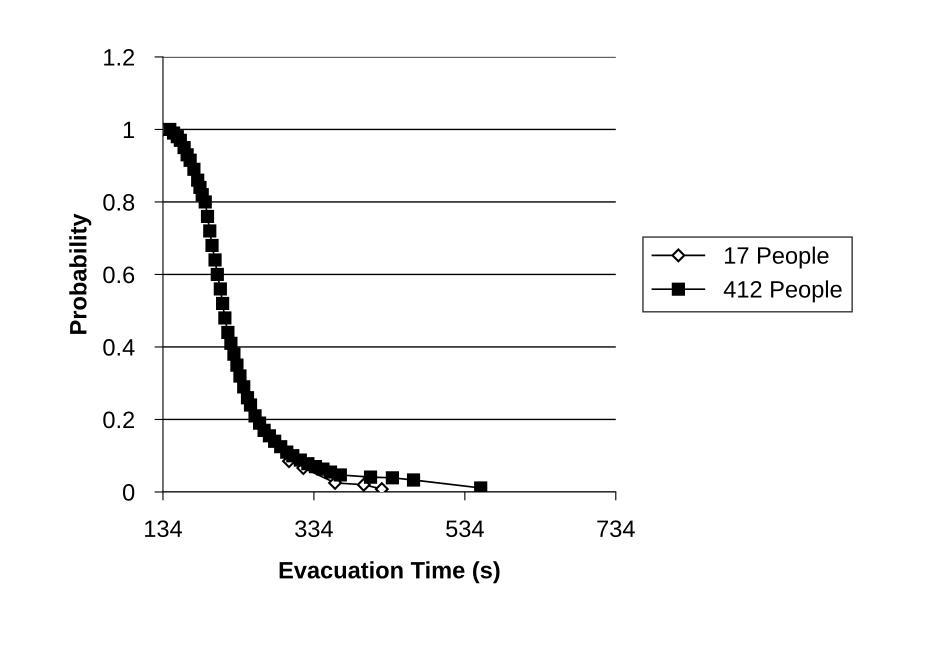  I want to click on legend-label: 412 People, so click(783, 291).